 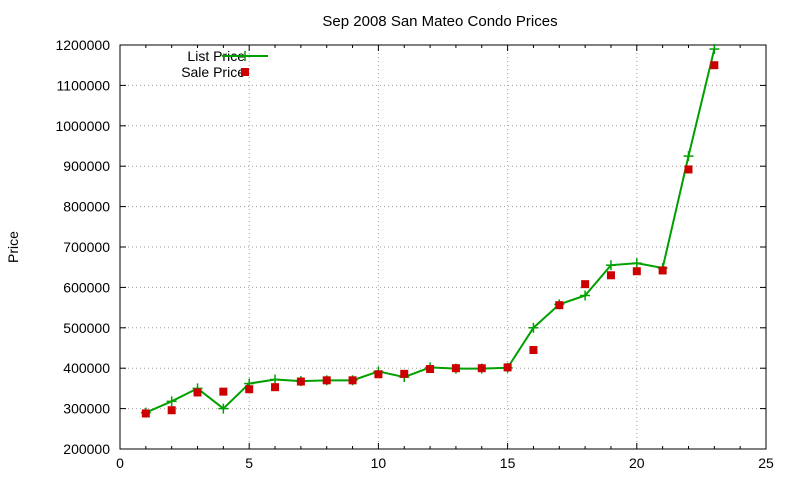 What do you see at coordinates (379, 463) in the screenshot?
I see `x-tick-label: 10` at bounding box center [379, 463].